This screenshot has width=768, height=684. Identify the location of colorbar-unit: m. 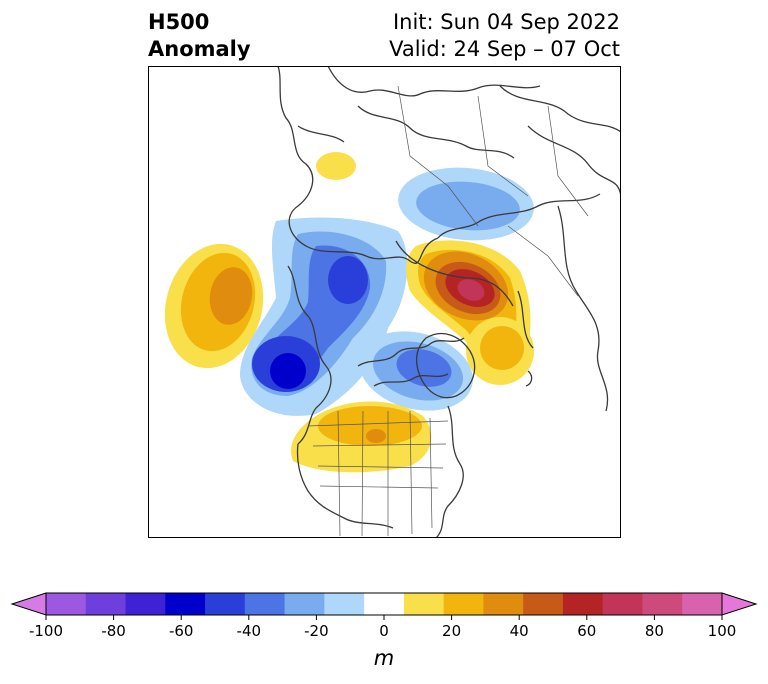
(384, 658).